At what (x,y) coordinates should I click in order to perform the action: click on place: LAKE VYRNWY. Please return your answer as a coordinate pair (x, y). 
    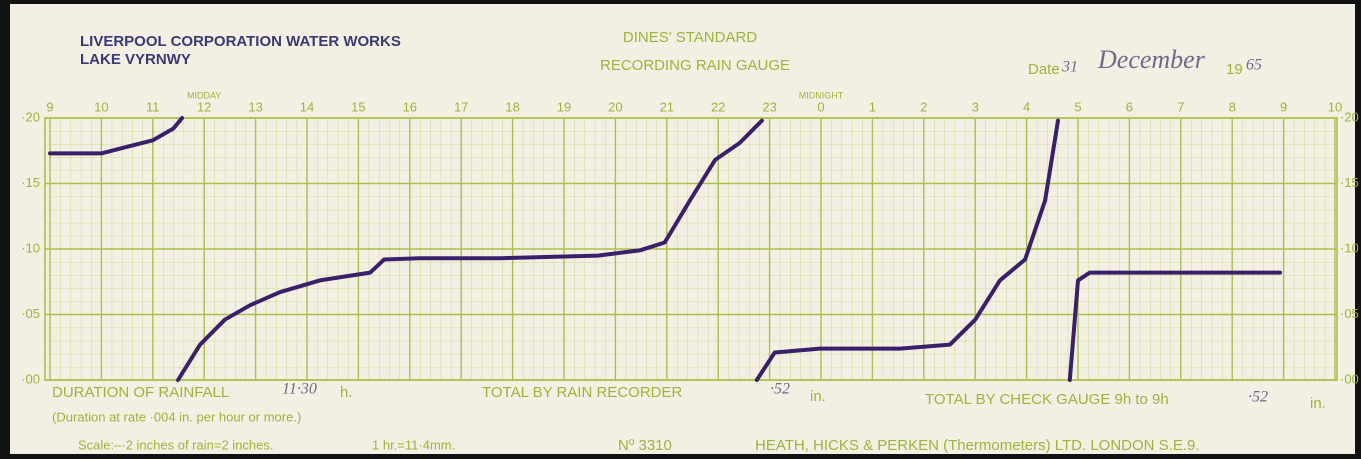
    Looking at the image, I should click on (135, 59).